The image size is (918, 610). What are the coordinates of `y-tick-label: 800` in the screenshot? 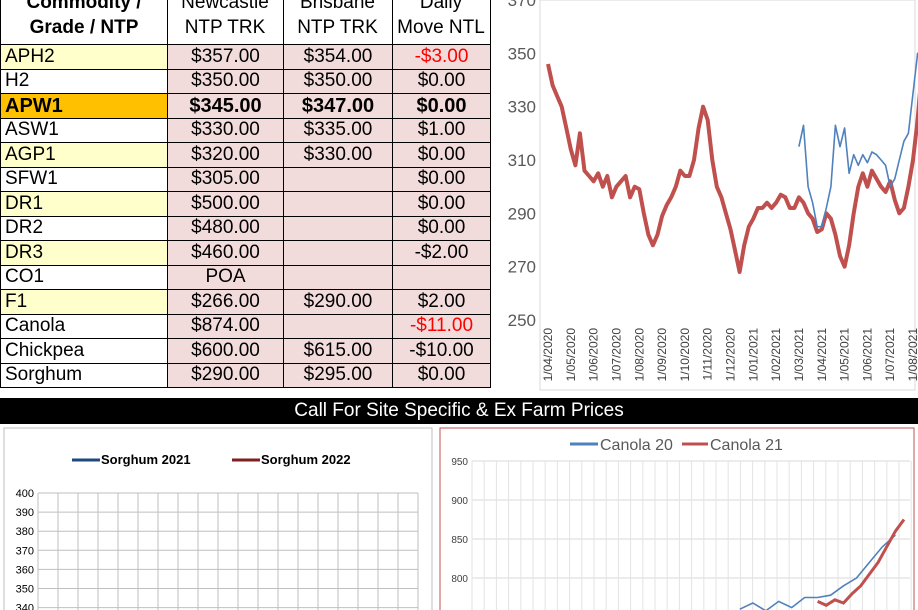 It's located at (459, 579).